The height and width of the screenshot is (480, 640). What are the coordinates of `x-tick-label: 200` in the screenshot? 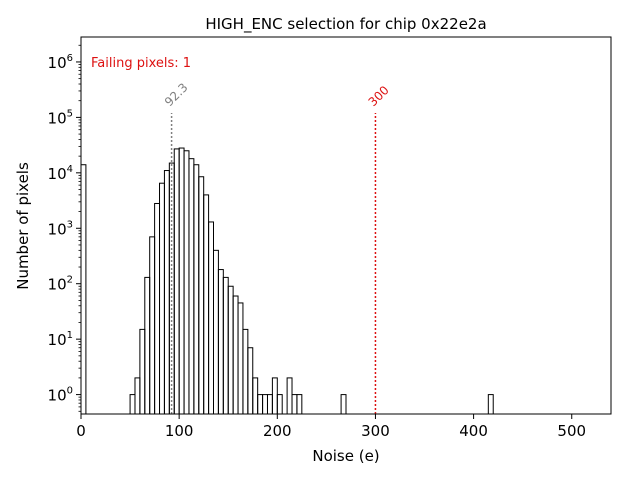 It's located at (277, 431).